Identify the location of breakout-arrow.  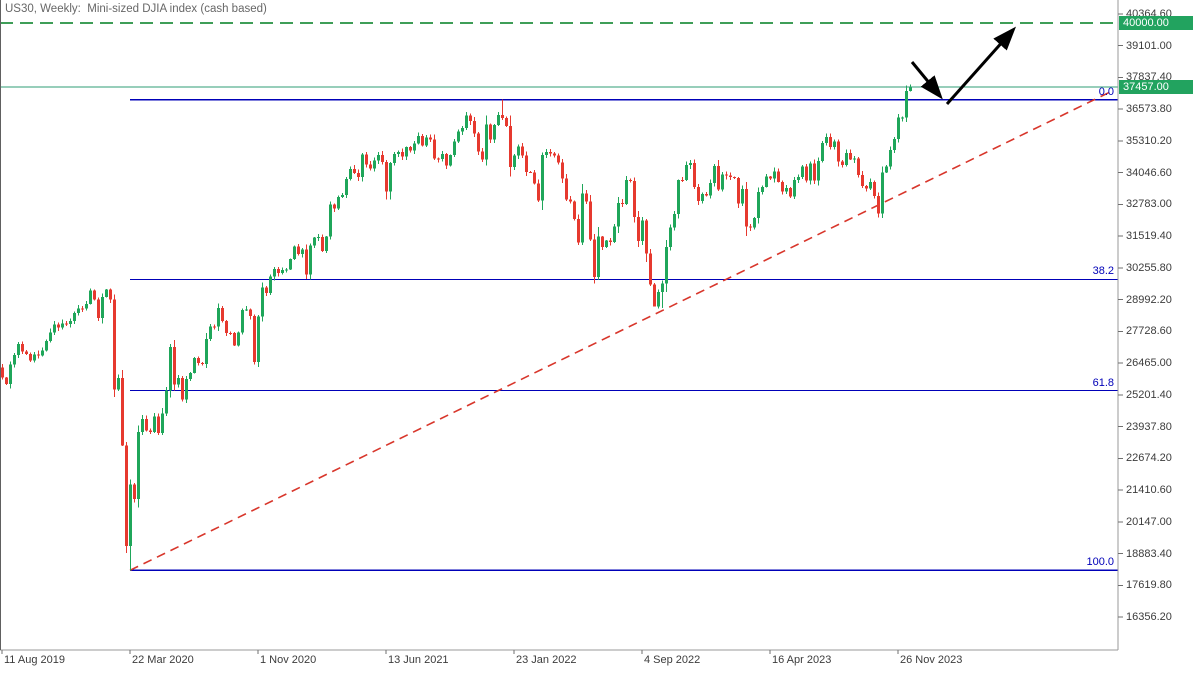
(980, 65).